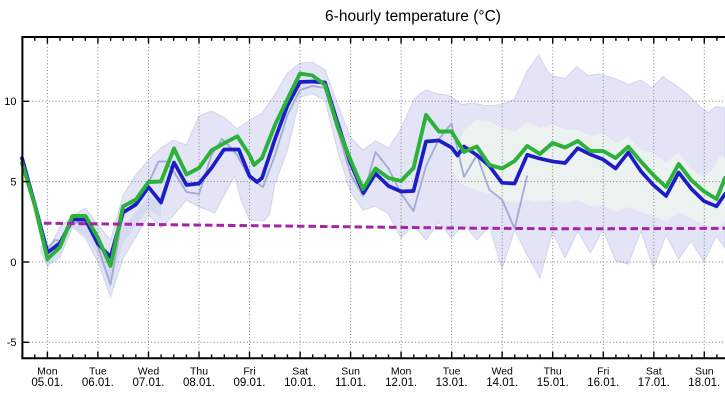 The width and height of the screenshot is (725, 408). I want to click on svg-text: 18.01., so click(704, 383).